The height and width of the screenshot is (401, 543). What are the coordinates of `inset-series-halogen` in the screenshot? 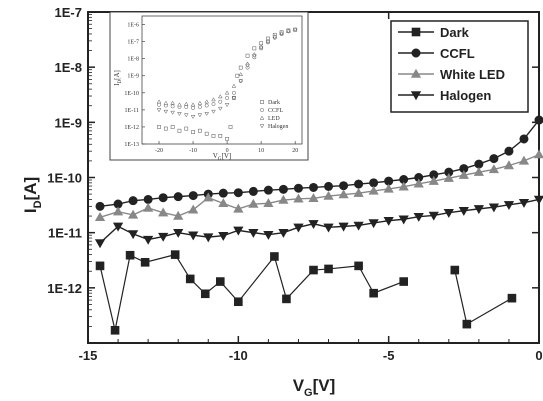 It's located at (227, 73).